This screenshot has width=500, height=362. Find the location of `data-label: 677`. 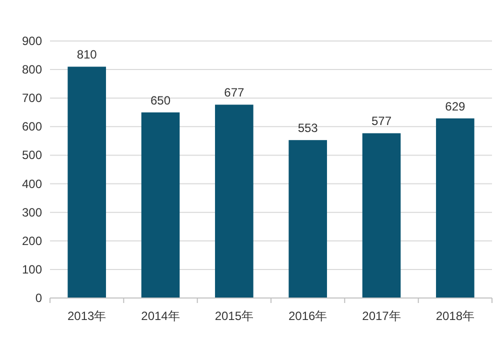

data-label: 677 is located at coordinates (234, 93).